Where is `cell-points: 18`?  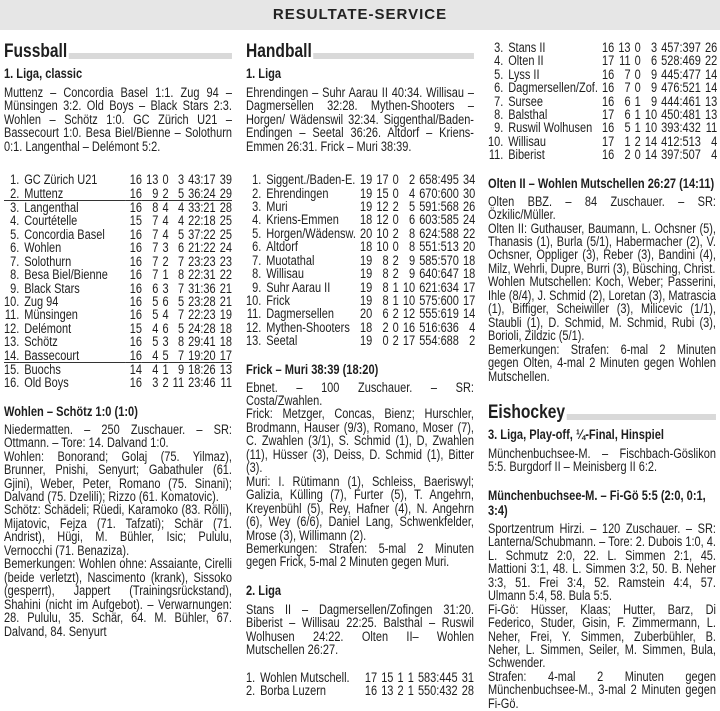
cell-points: 18 is located at coordinates (225, 328).